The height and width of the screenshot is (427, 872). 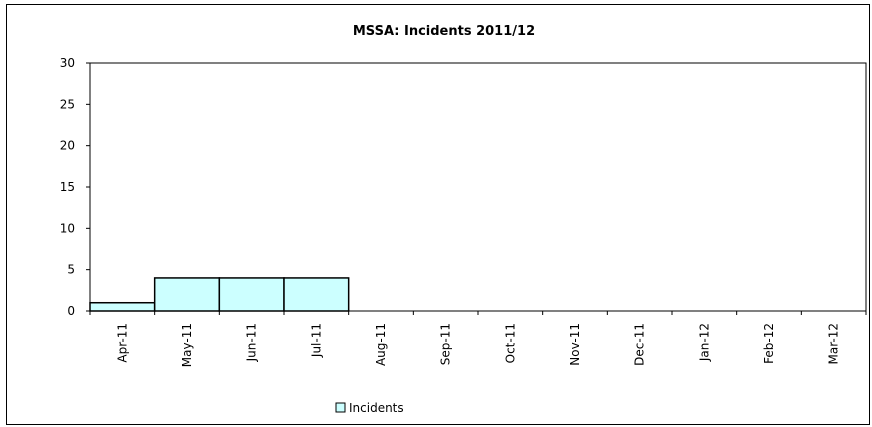 I want to click on y-tick-label: 25, so click(x=67, y=104).